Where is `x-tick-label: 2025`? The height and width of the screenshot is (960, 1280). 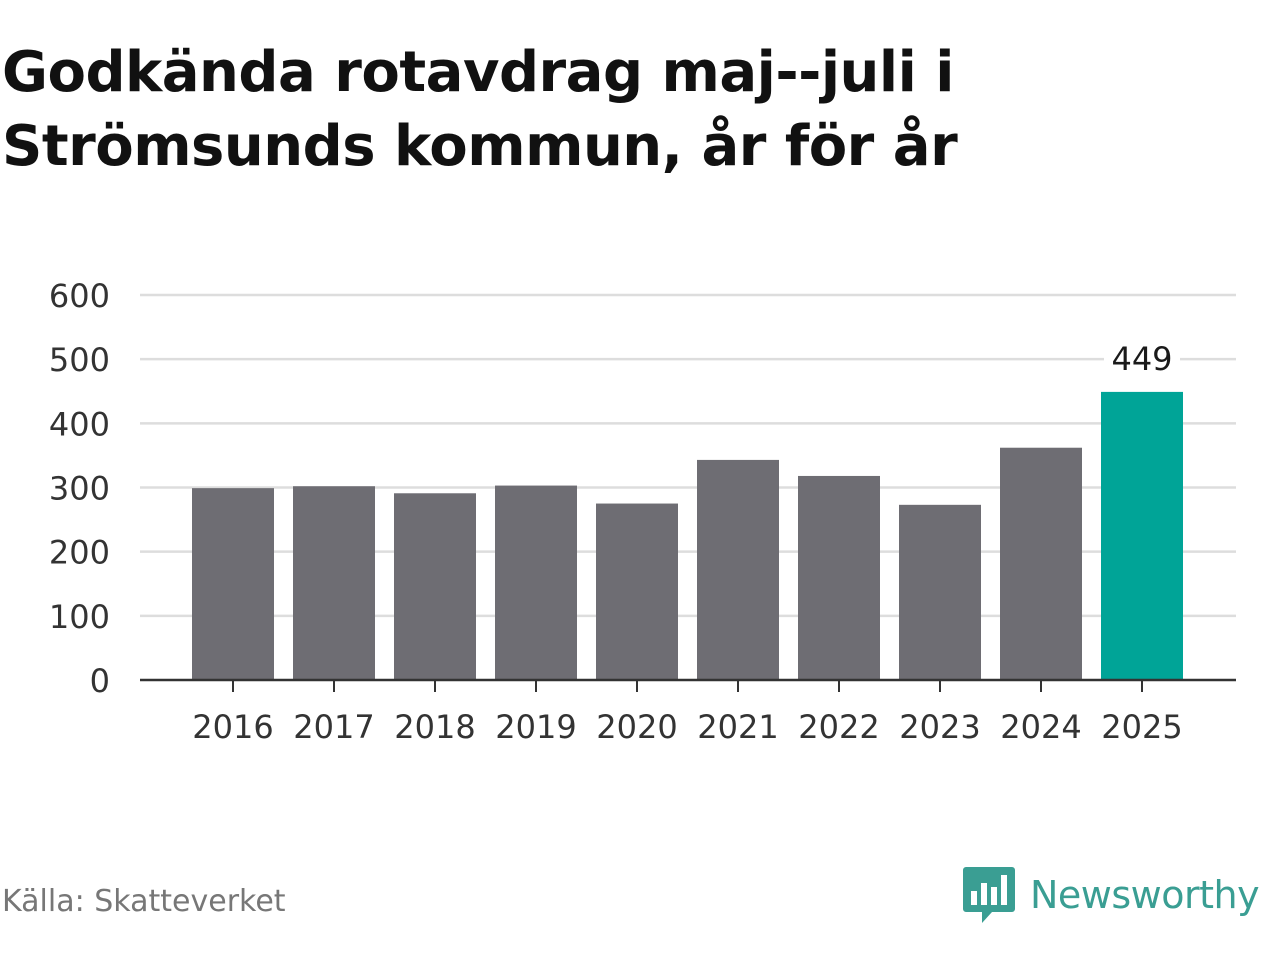
x-tick-label: 2025 is located at coordinates (1141, 727).